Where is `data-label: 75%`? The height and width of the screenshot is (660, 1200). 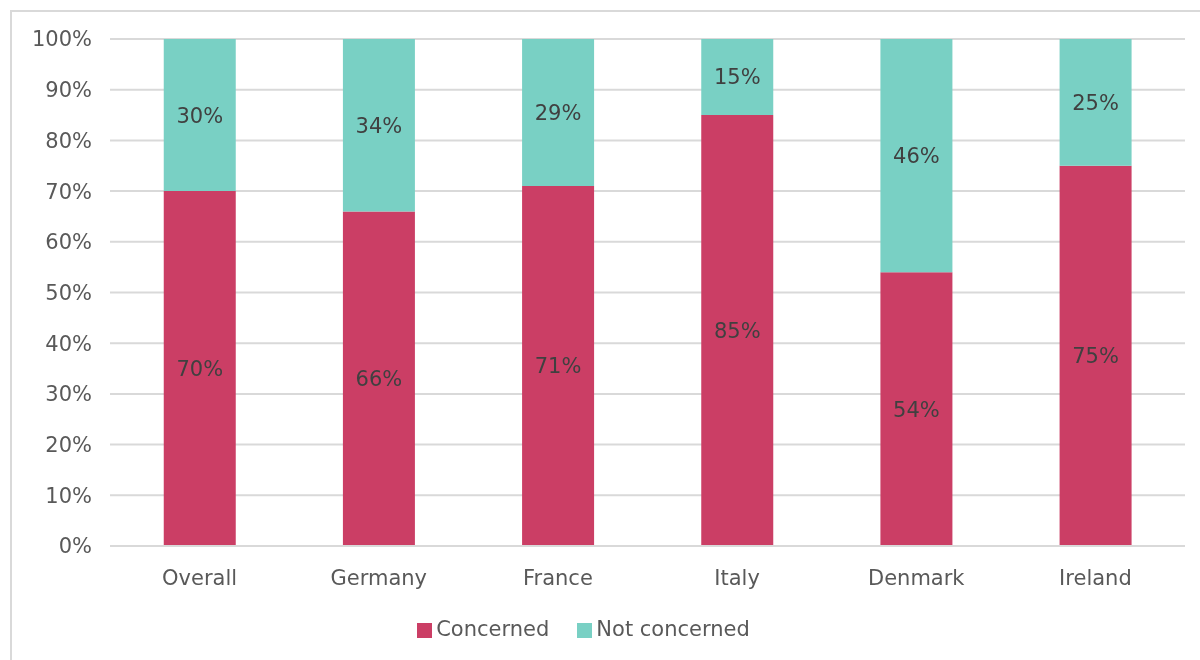
data-label: 75% is located at coordinates (1095, 356).